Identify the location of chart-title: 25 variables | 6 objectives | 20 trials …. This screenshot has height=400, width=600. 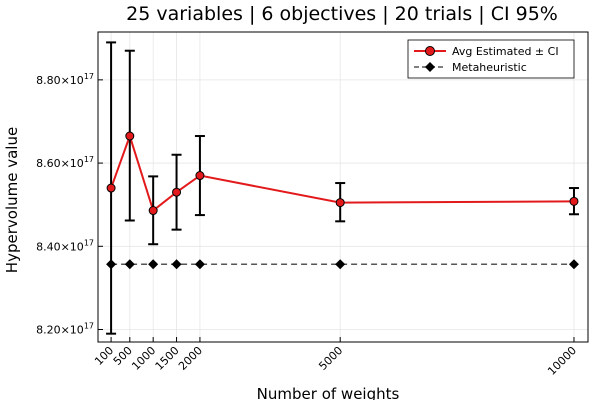
(342, 14).